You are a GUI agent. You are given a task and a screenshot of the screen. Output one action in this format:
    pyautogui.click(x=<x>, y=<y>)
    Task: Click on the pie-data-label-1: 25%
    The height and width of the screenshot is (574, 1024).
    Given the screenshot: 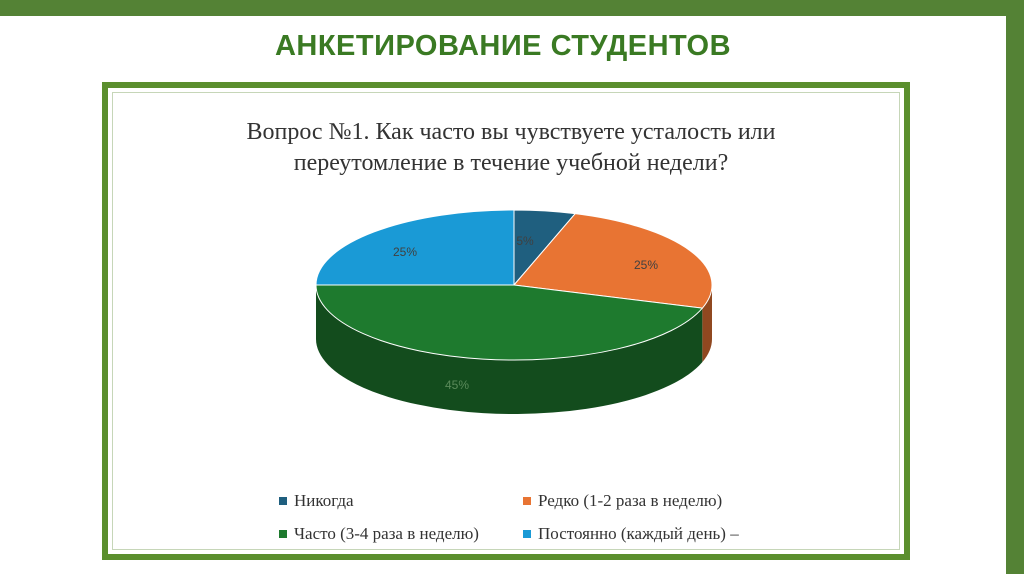 What is the action you would take?
    pyautogui.click(x=646, y=265)
    